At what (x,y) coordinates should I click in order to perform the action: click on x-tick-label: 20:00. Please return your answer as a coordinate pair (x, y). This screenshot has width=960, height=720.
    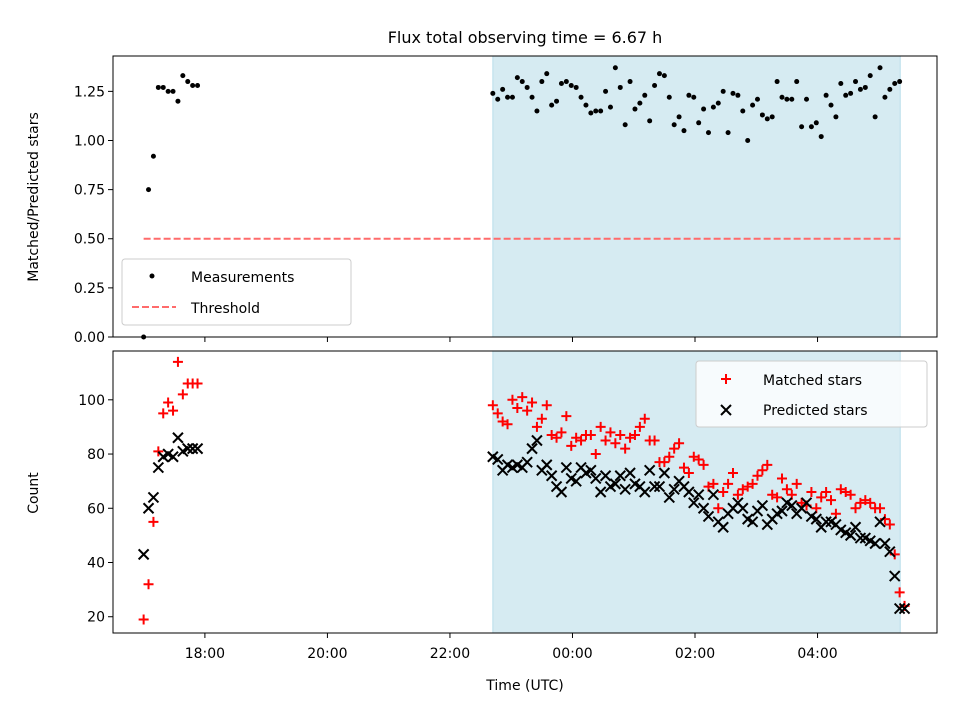
    Looking at the image, I should click on (327, 654).